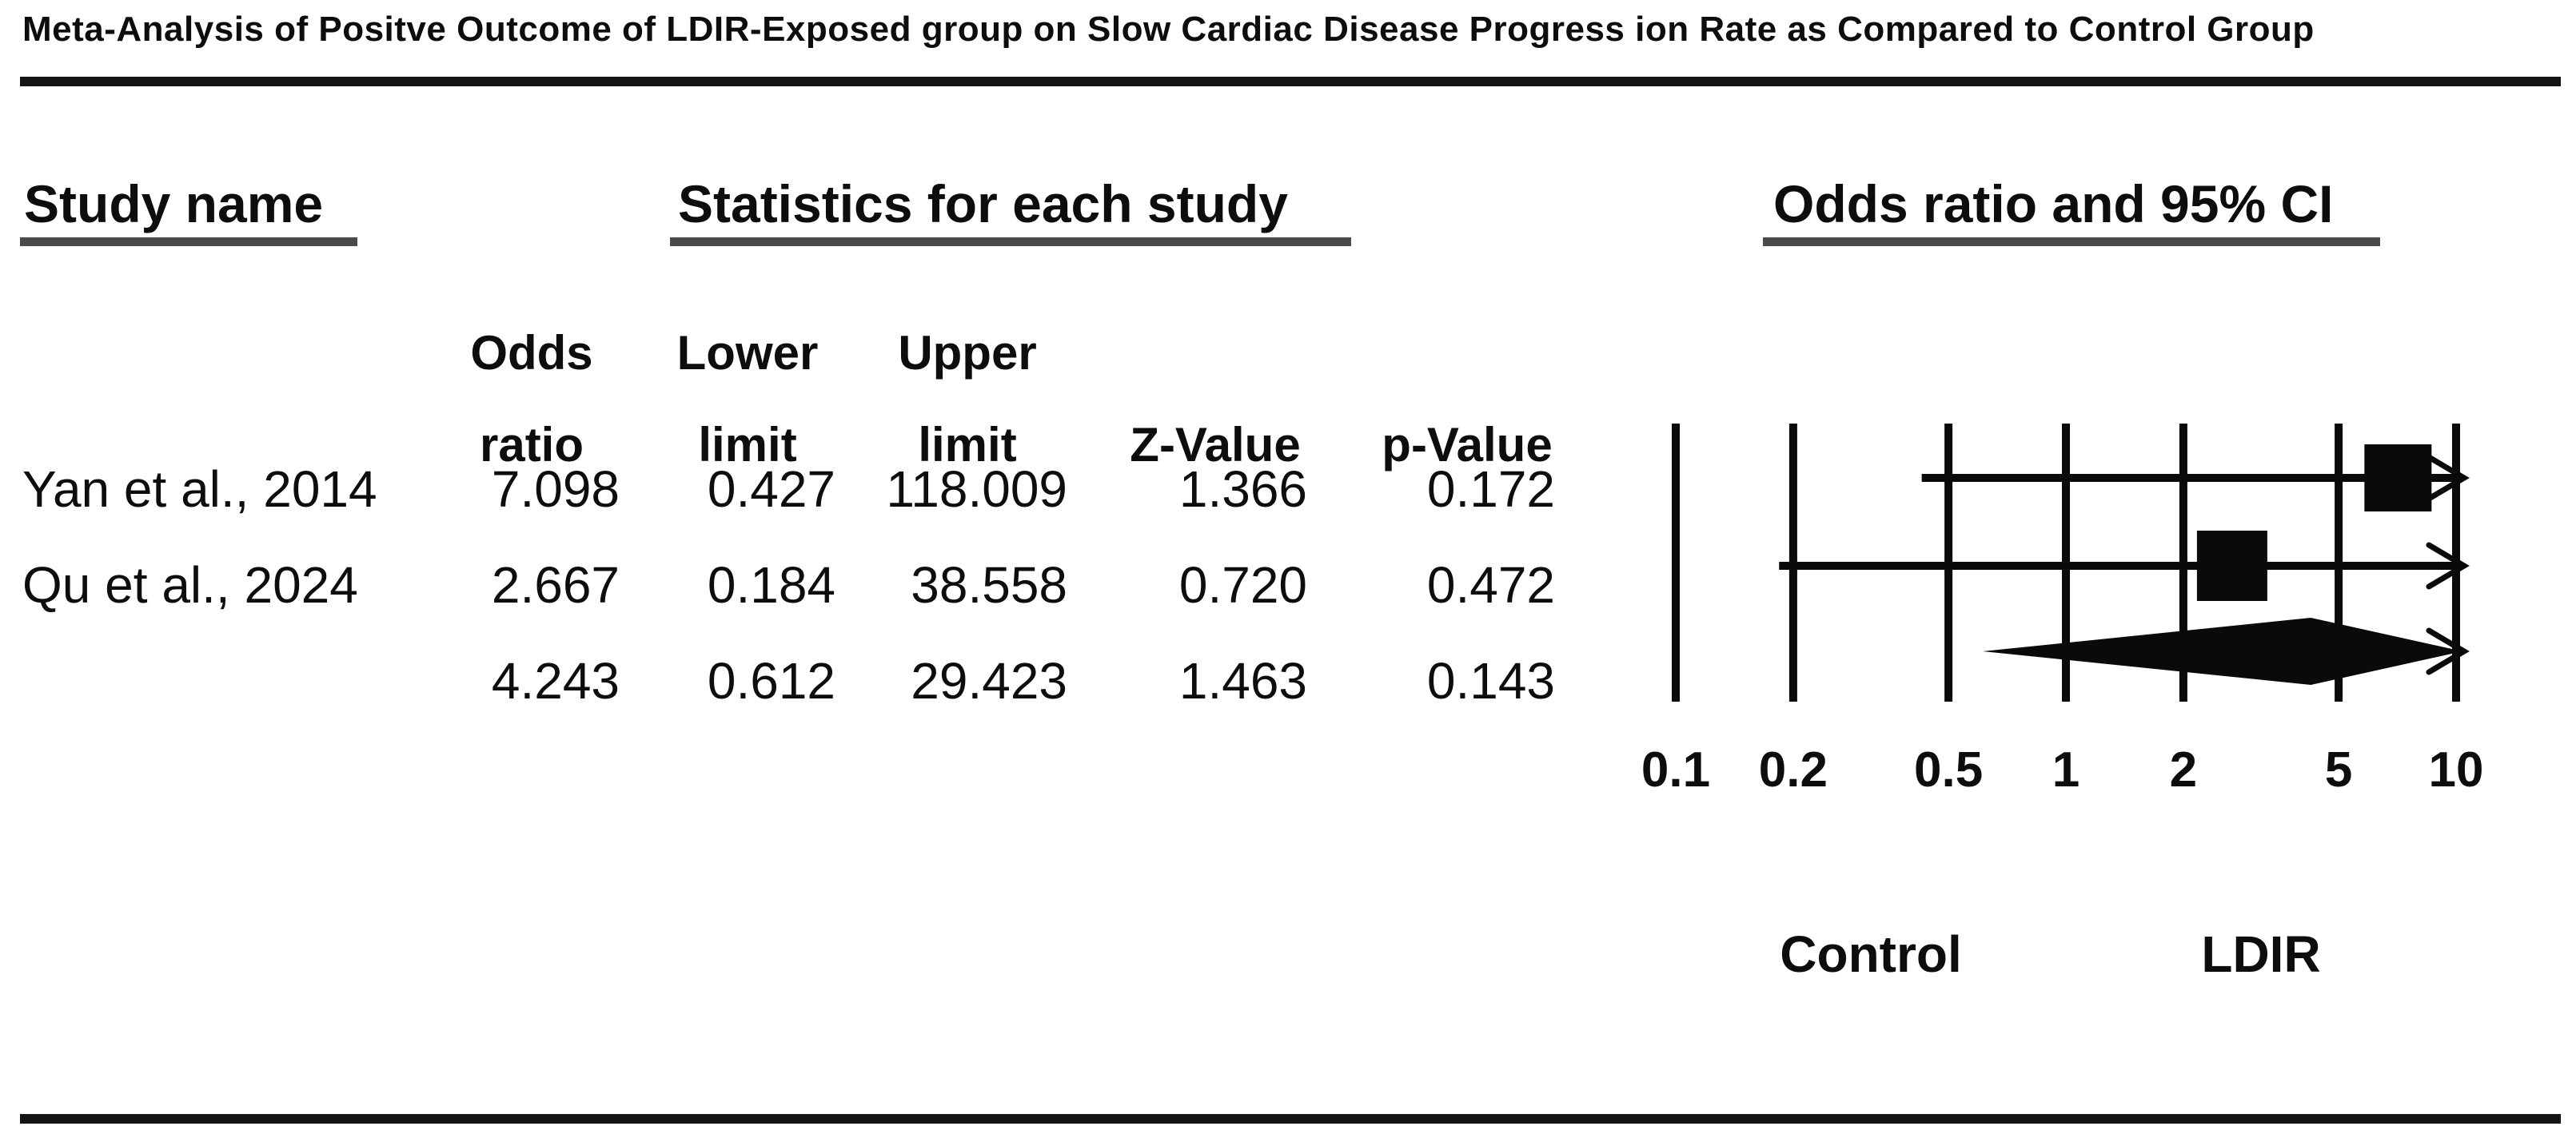 This screenshot has width=2576, height=1146. What do you see at coordinates (2261, 954) in the screenshot?
I see `ldir-group-label: LDIR` at bounding box center [2261, 954].